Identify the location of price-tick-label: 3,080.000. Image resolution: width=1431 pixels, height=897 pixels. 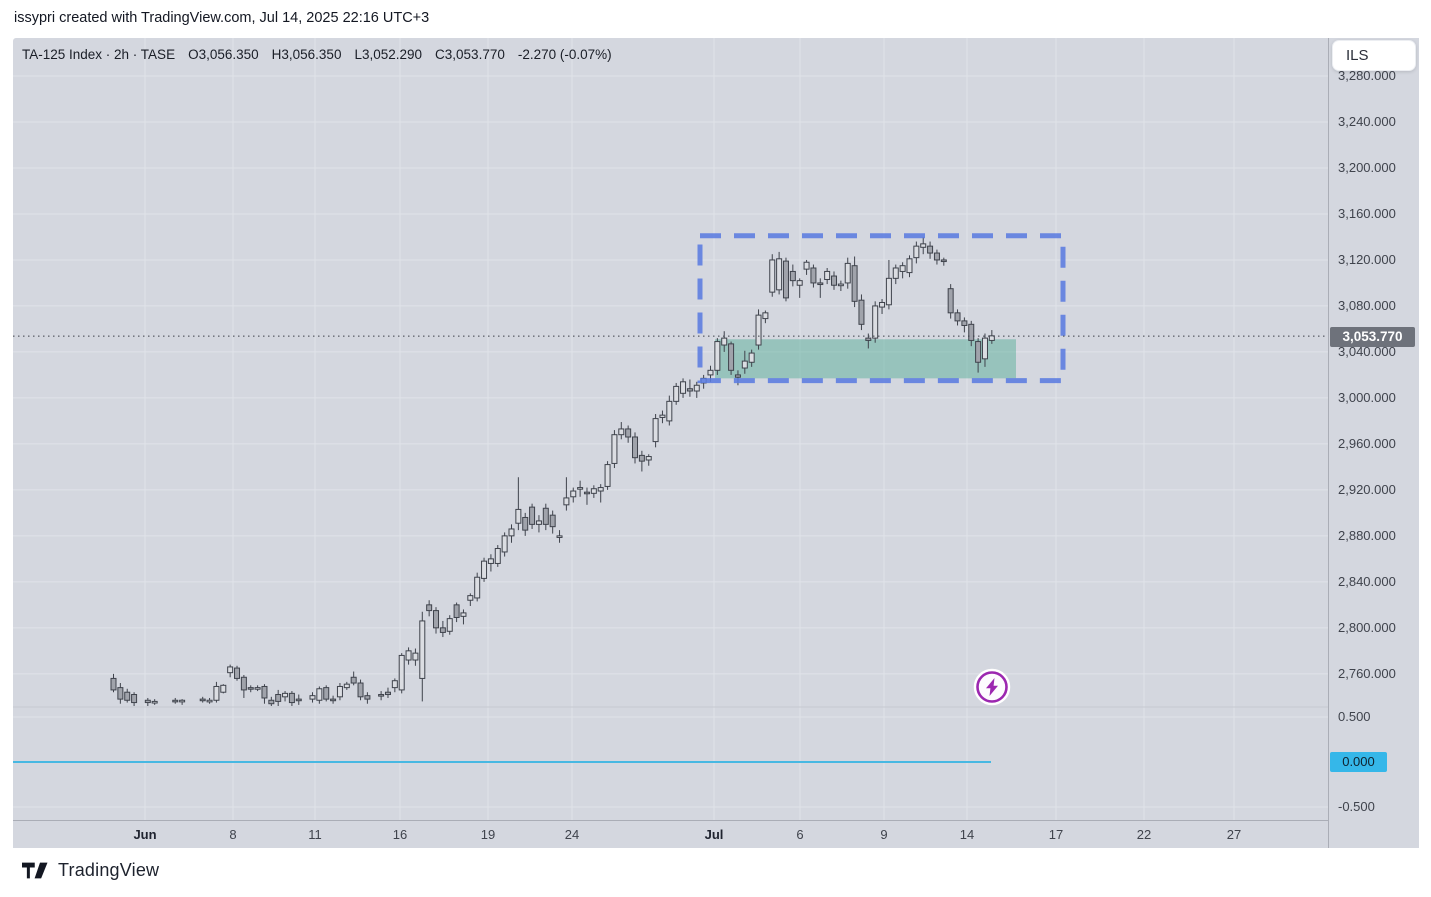
(1367, 305).